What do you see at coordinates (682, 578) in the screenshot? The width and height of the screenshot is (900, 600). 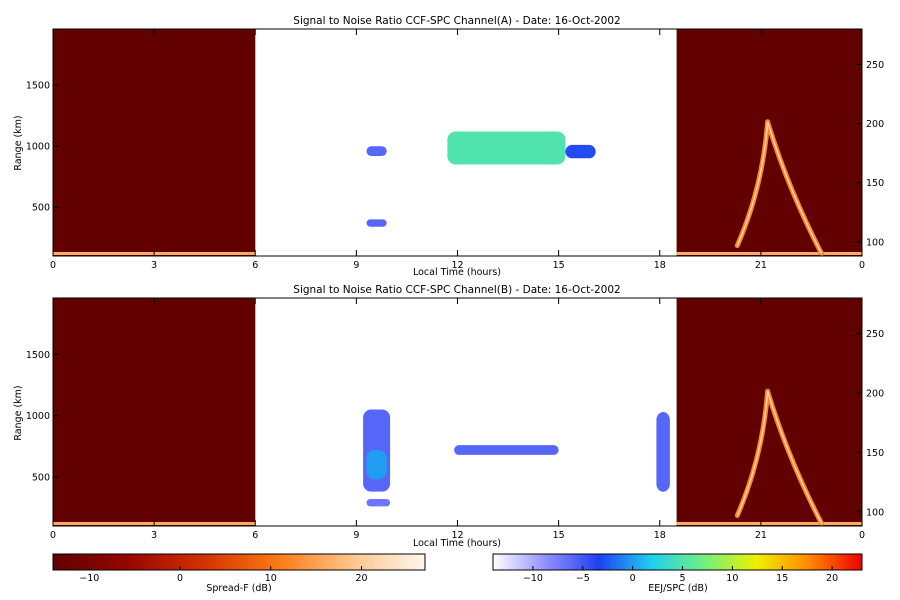 I see `colorbar-tick-label: 5` at bounding box center [682, 578].